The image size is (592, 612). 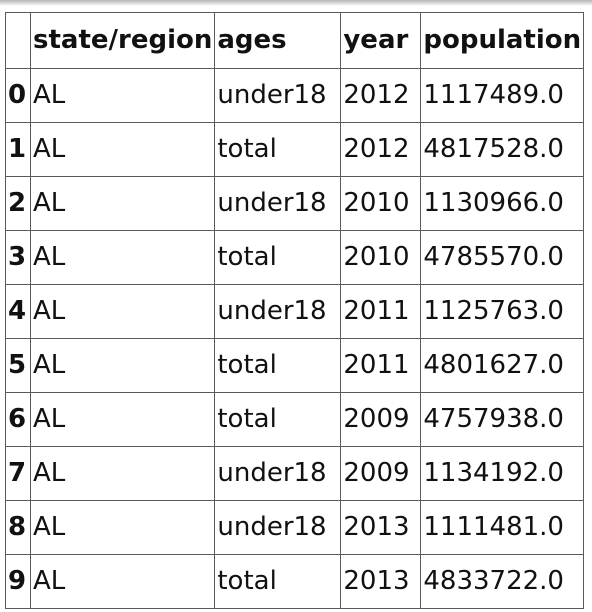 I want to click on column-header-state-region: state/region, so click(x=122, y=40).